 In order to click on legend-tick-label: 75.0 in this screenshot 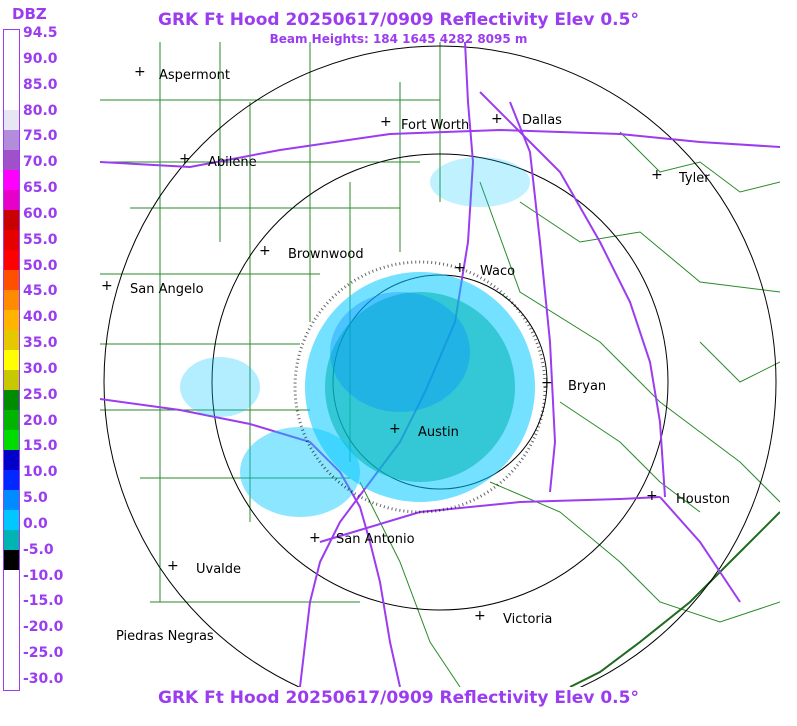, I will do `click(40, 136)`.